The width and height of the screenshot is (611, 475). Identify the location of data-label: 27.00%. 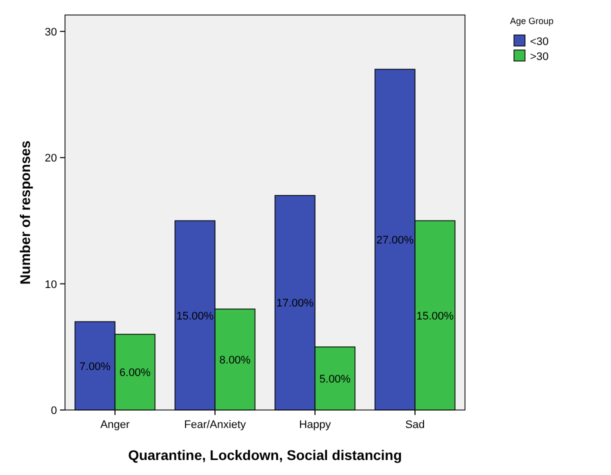
(395, 240).